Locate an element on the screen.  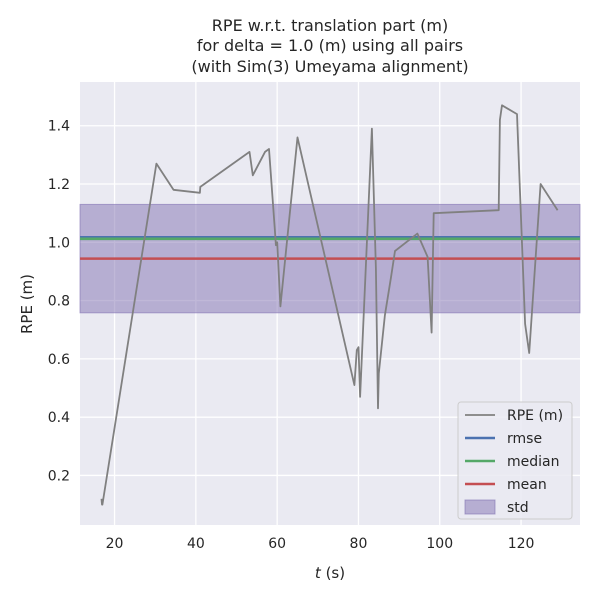
legend-label: mean is located at coordinates (527, 485).